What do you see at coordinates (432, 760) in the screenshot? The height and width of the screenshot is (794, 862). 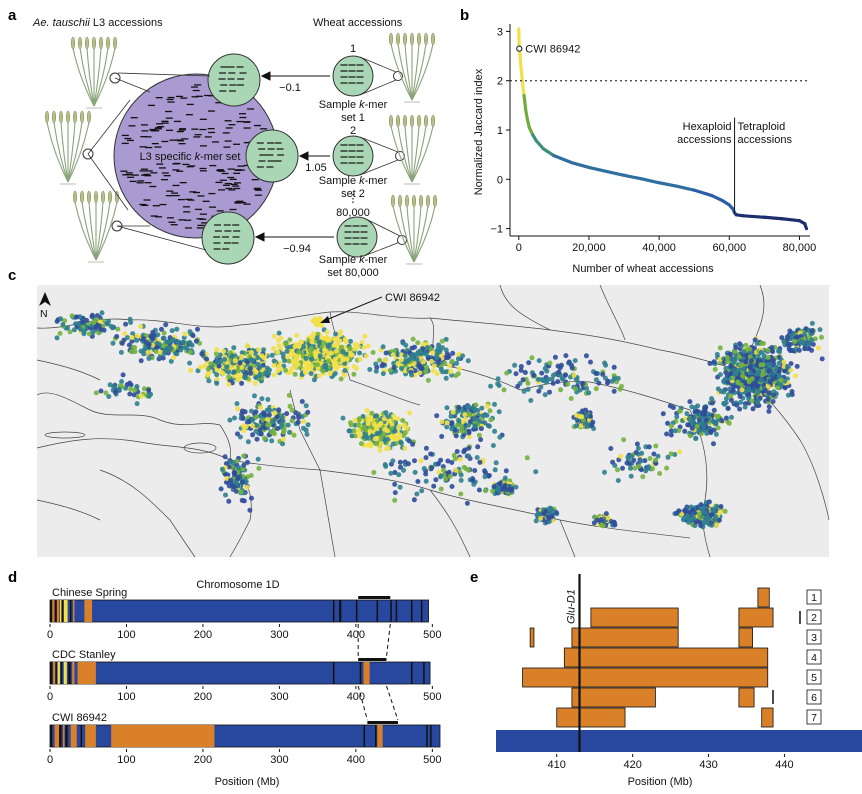 I see `x-tick-label: 500` at bounding box center [432, 760].